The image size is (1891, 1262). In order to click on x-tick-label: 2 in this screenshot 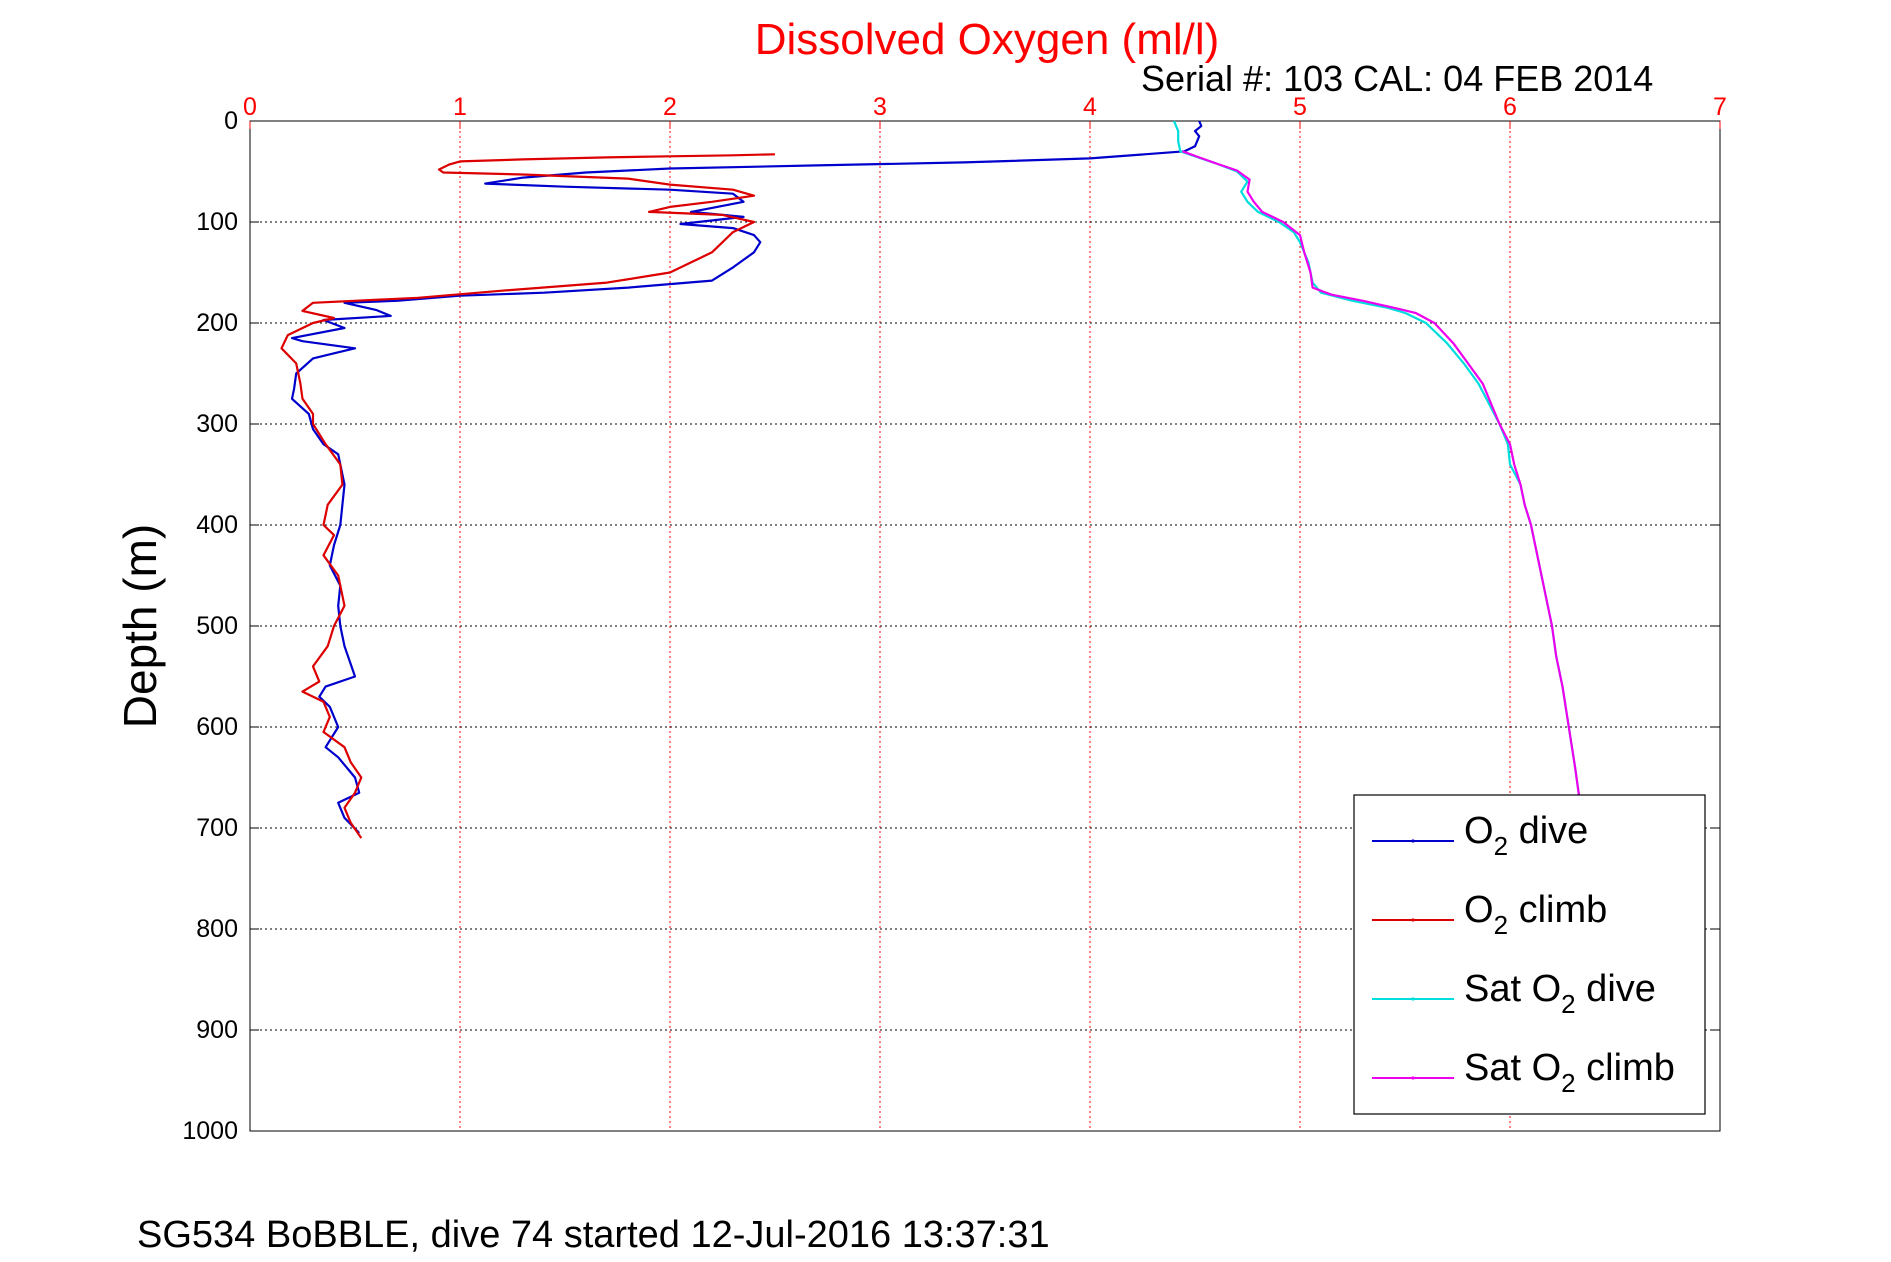, I will do `click(670, 107)`.